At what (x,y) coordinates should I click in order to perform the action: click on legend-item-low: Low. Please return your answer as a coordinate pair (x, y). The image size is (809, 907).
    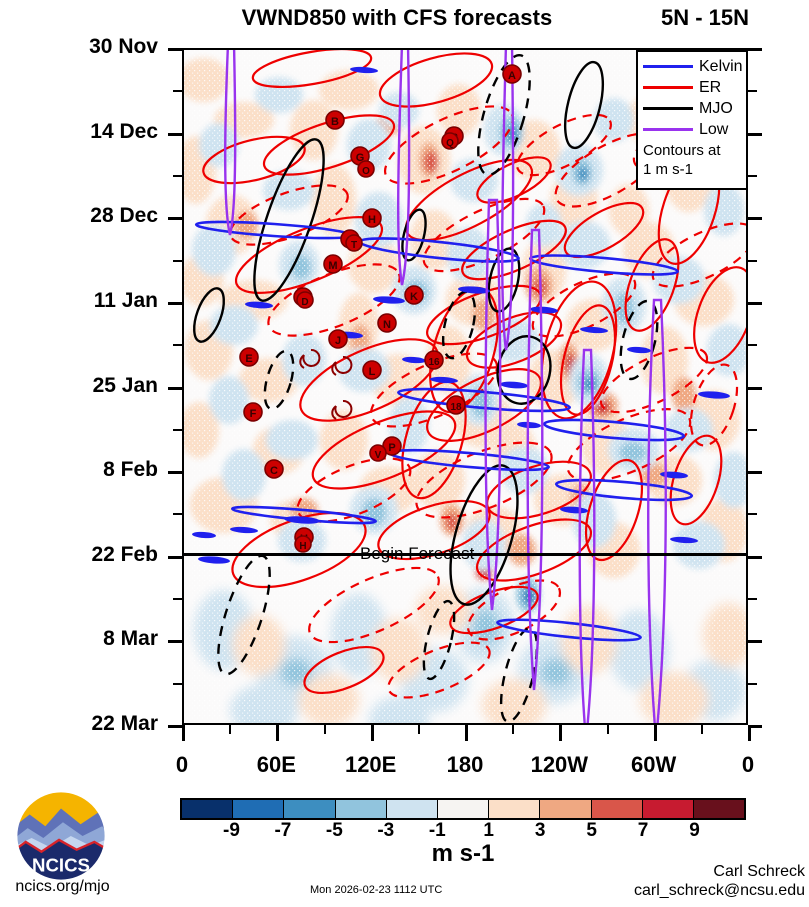
    Looking at the image, I should click on (692, 129).